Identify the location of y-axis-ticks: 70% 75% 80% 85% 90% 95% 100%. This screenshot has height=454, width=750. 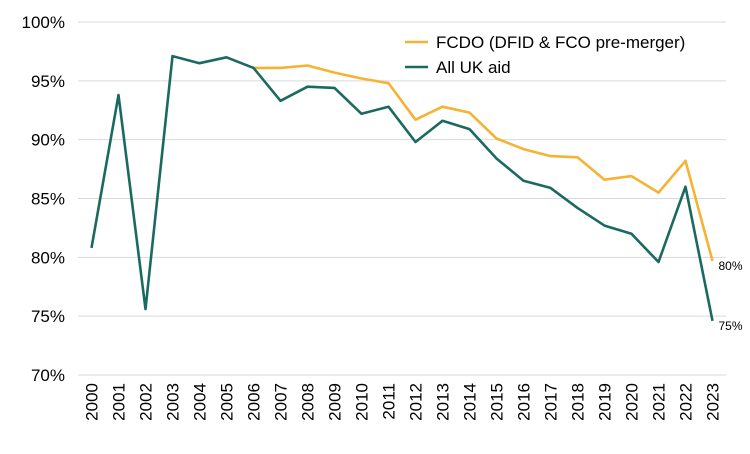
(43, 199).